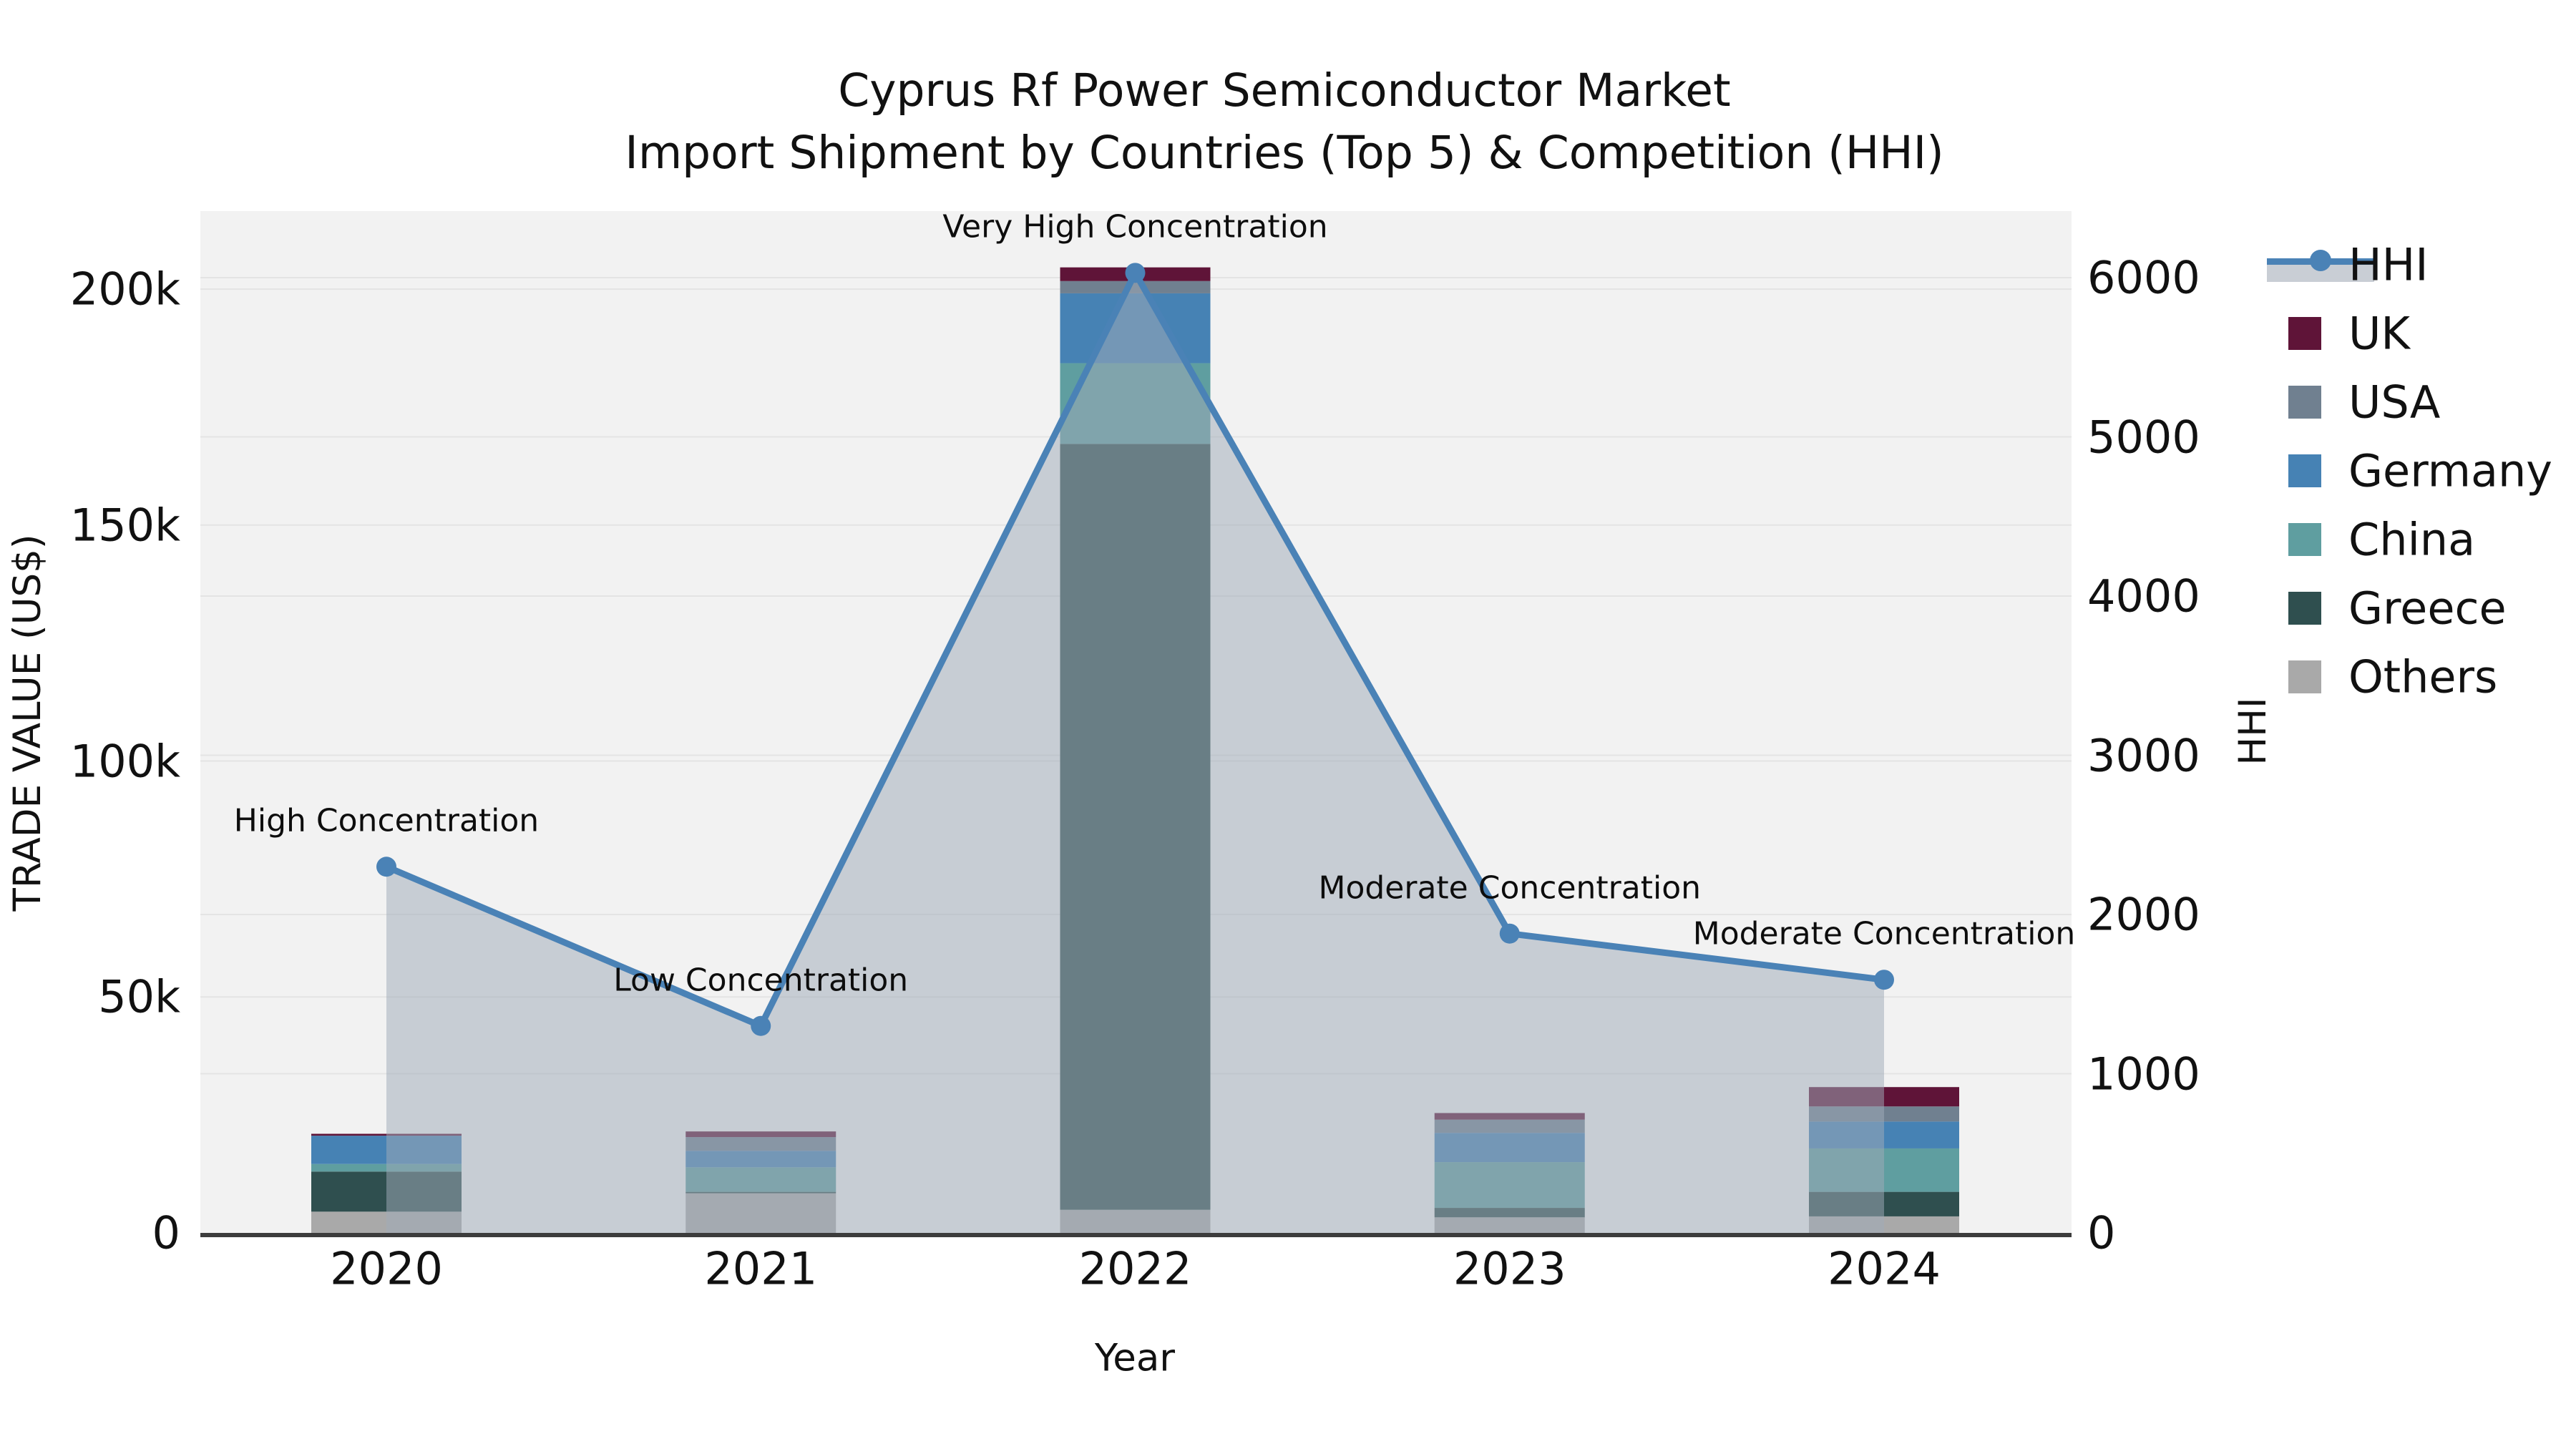  What do you see at coordinates (2412, 539) in the screenshot?
I see `legend-label-china: China` at bounding box center [2412, 539].